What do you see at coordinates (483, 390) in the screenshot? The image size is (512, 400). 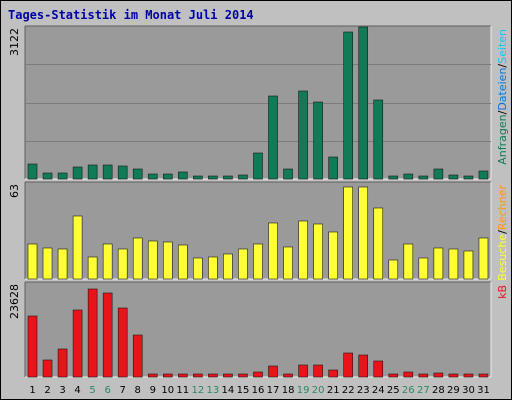 I see `x-tick-label-day-31: 31` at bounding box center [483, 390].